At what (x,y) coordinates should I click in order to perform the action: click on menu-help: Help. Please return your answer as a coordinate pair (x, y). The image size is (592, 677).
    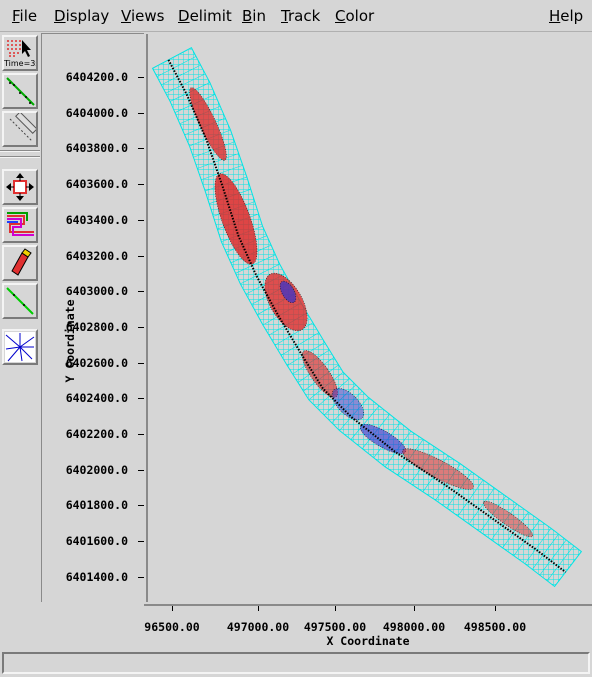
    Looking at the image, I should click on (566, 16).